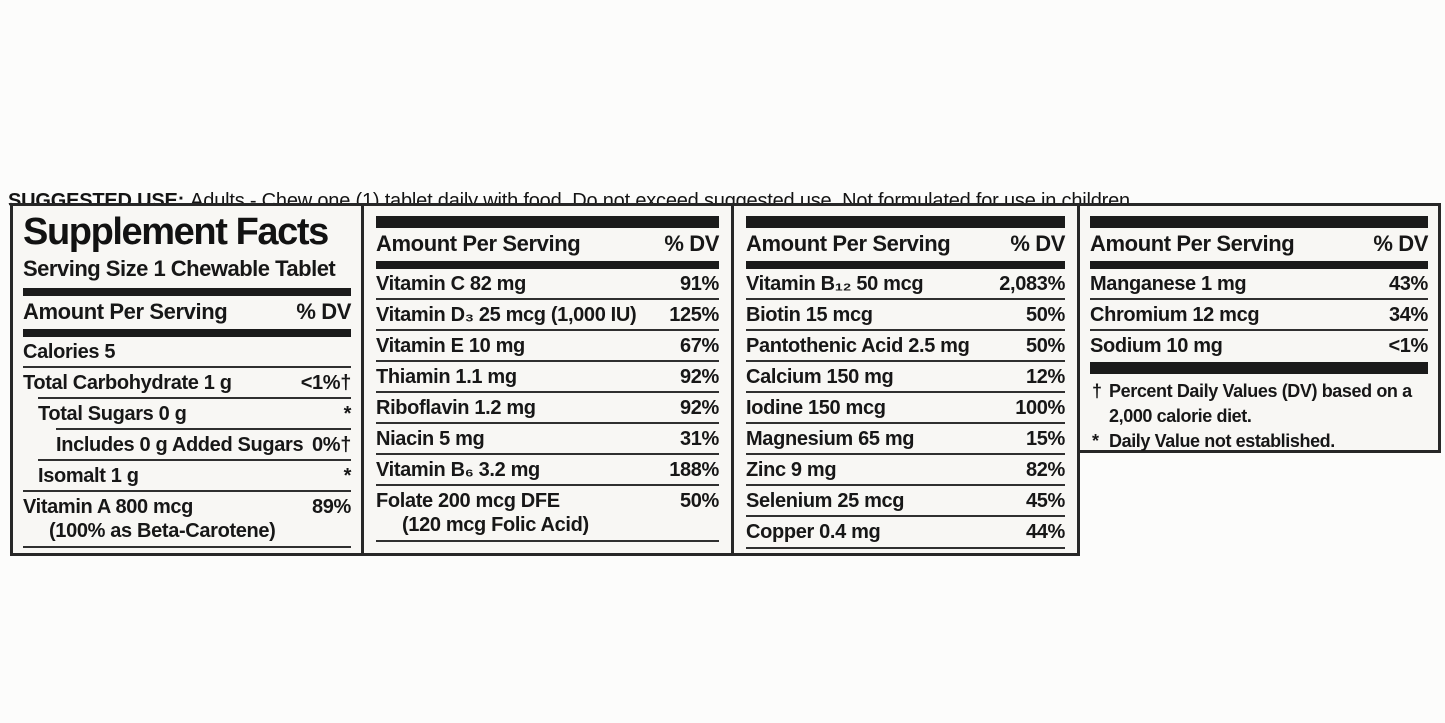  Describe the element at coordinates (1045, 439) in the screenshot. I see `nutrient-dv-value: 15%` at that location.